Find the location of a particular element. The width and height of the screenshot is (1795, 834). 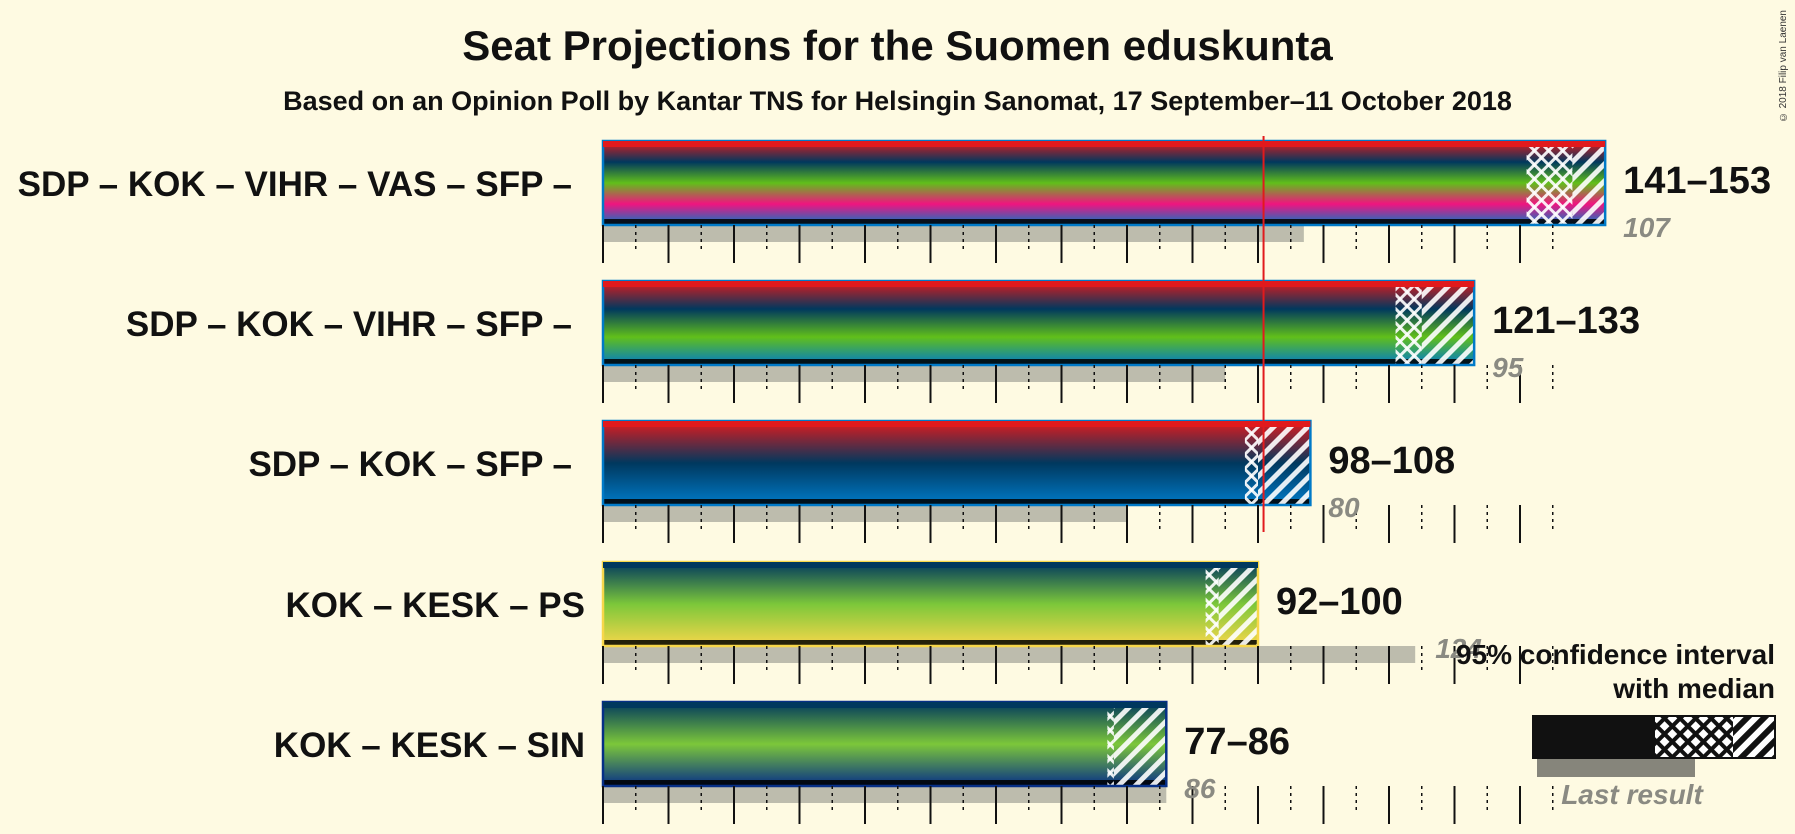

last-result-label: 107 is located at coordinates (1647, 227).